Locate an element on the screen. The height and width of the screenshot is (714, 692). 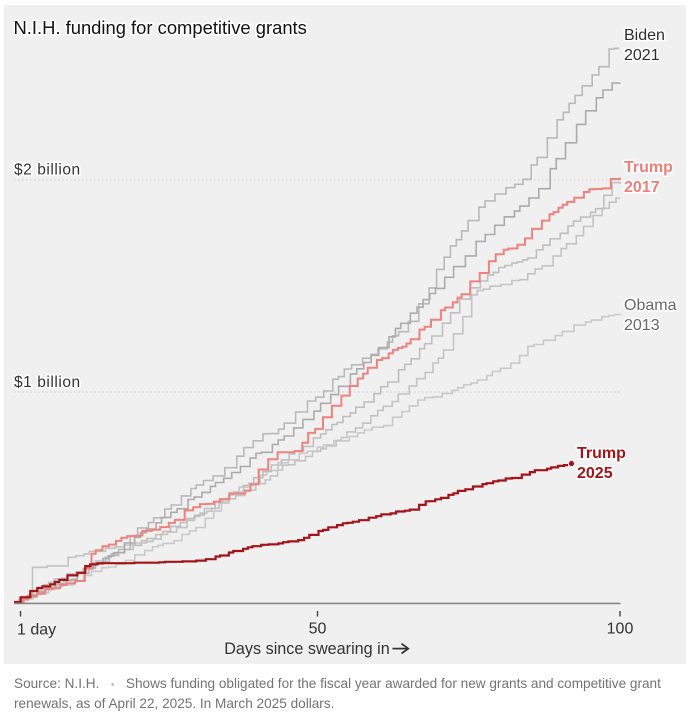
svg-text: 2017 is located at coordinates (642, 187).